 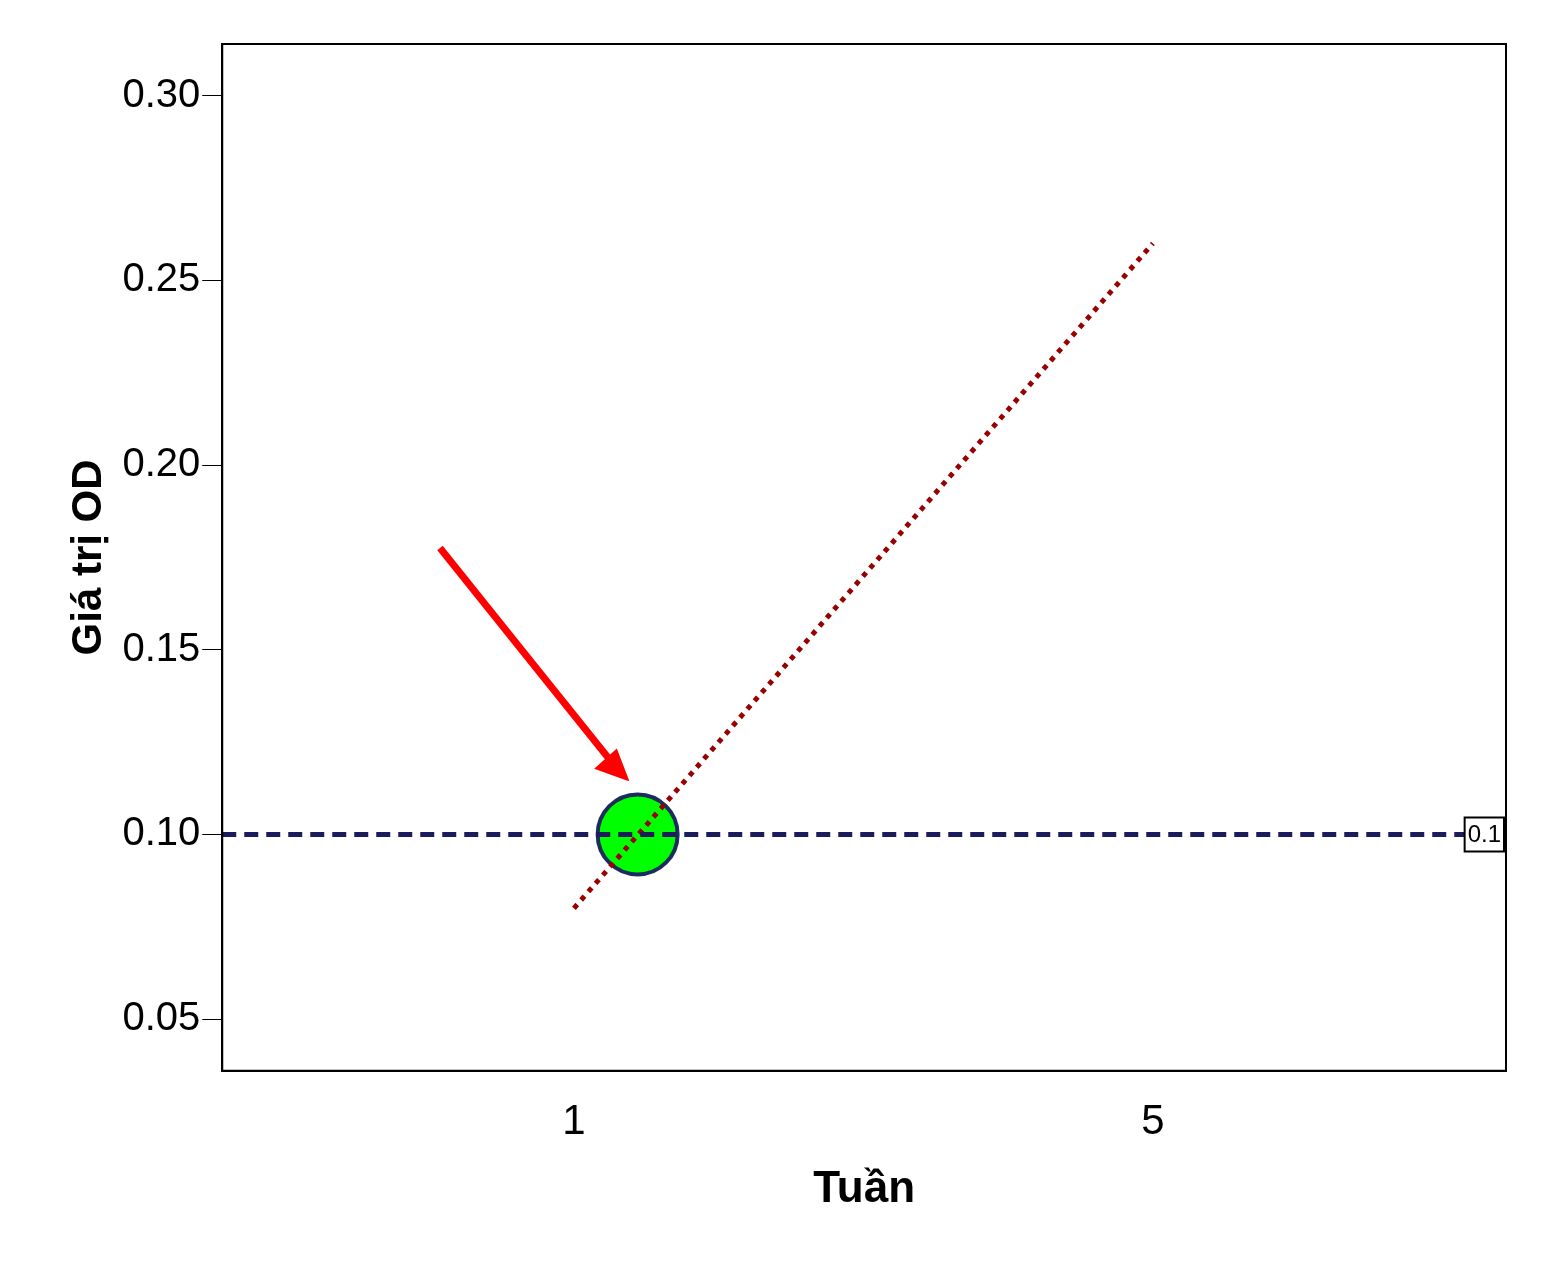 What do you see at coordinates (864, 1186) in the screenshot?
I see `x-axis-title: Tuần` at bounding box center [864, 1186].